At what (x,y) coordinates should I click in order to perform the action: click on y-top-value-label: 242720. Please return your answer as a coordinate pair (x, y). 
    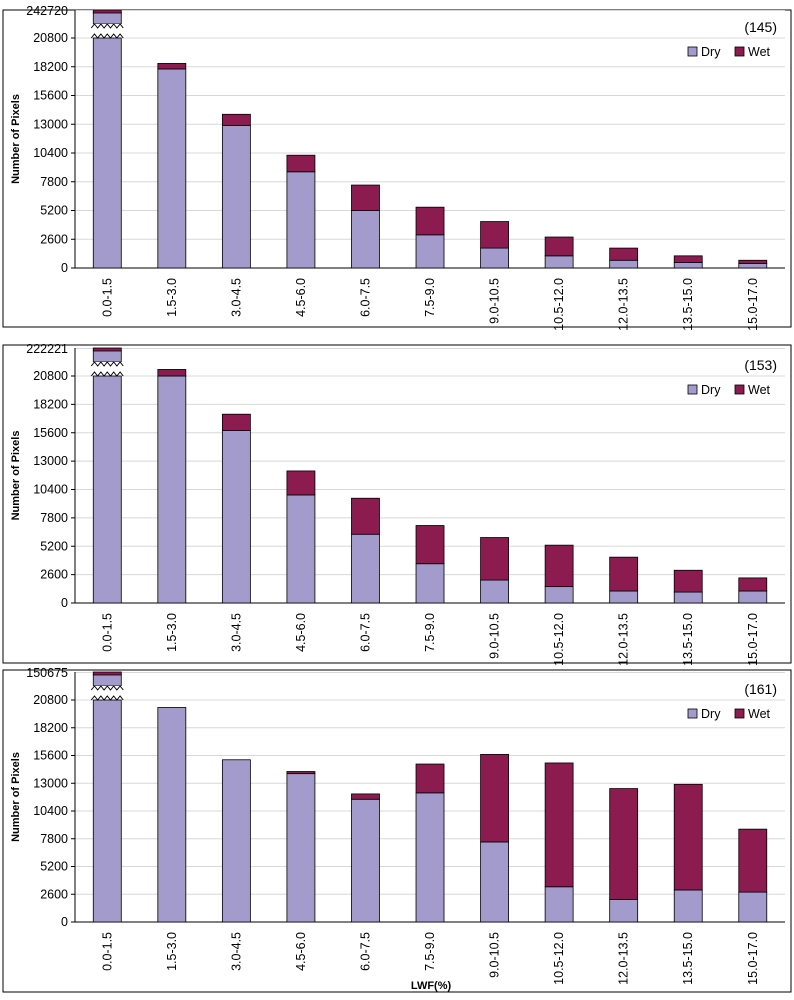
    Looking at the image, I should click on (47, 11).